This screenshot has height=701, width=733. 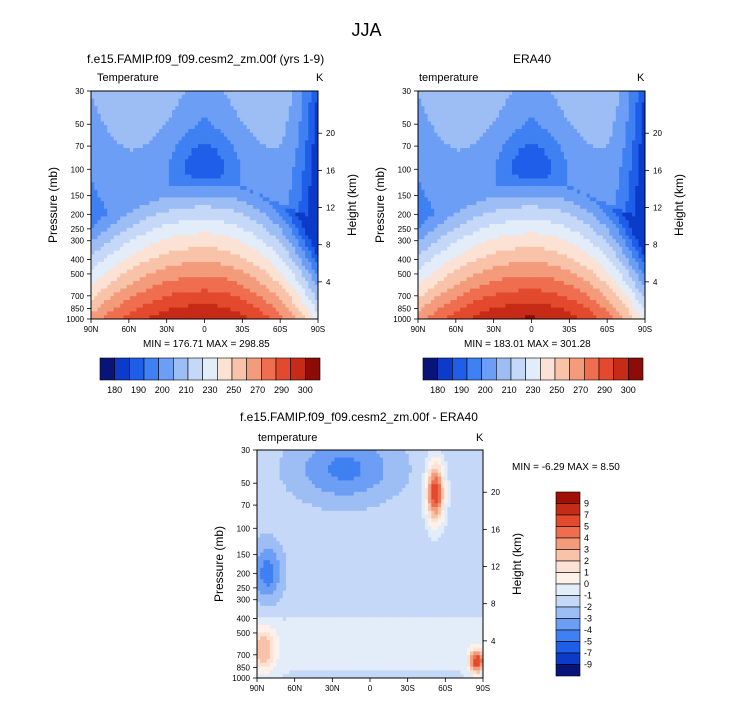 I want to click on obs-colorbar: 180 190 200 210 230 250 270 290 300, so click(x=533, y=376).